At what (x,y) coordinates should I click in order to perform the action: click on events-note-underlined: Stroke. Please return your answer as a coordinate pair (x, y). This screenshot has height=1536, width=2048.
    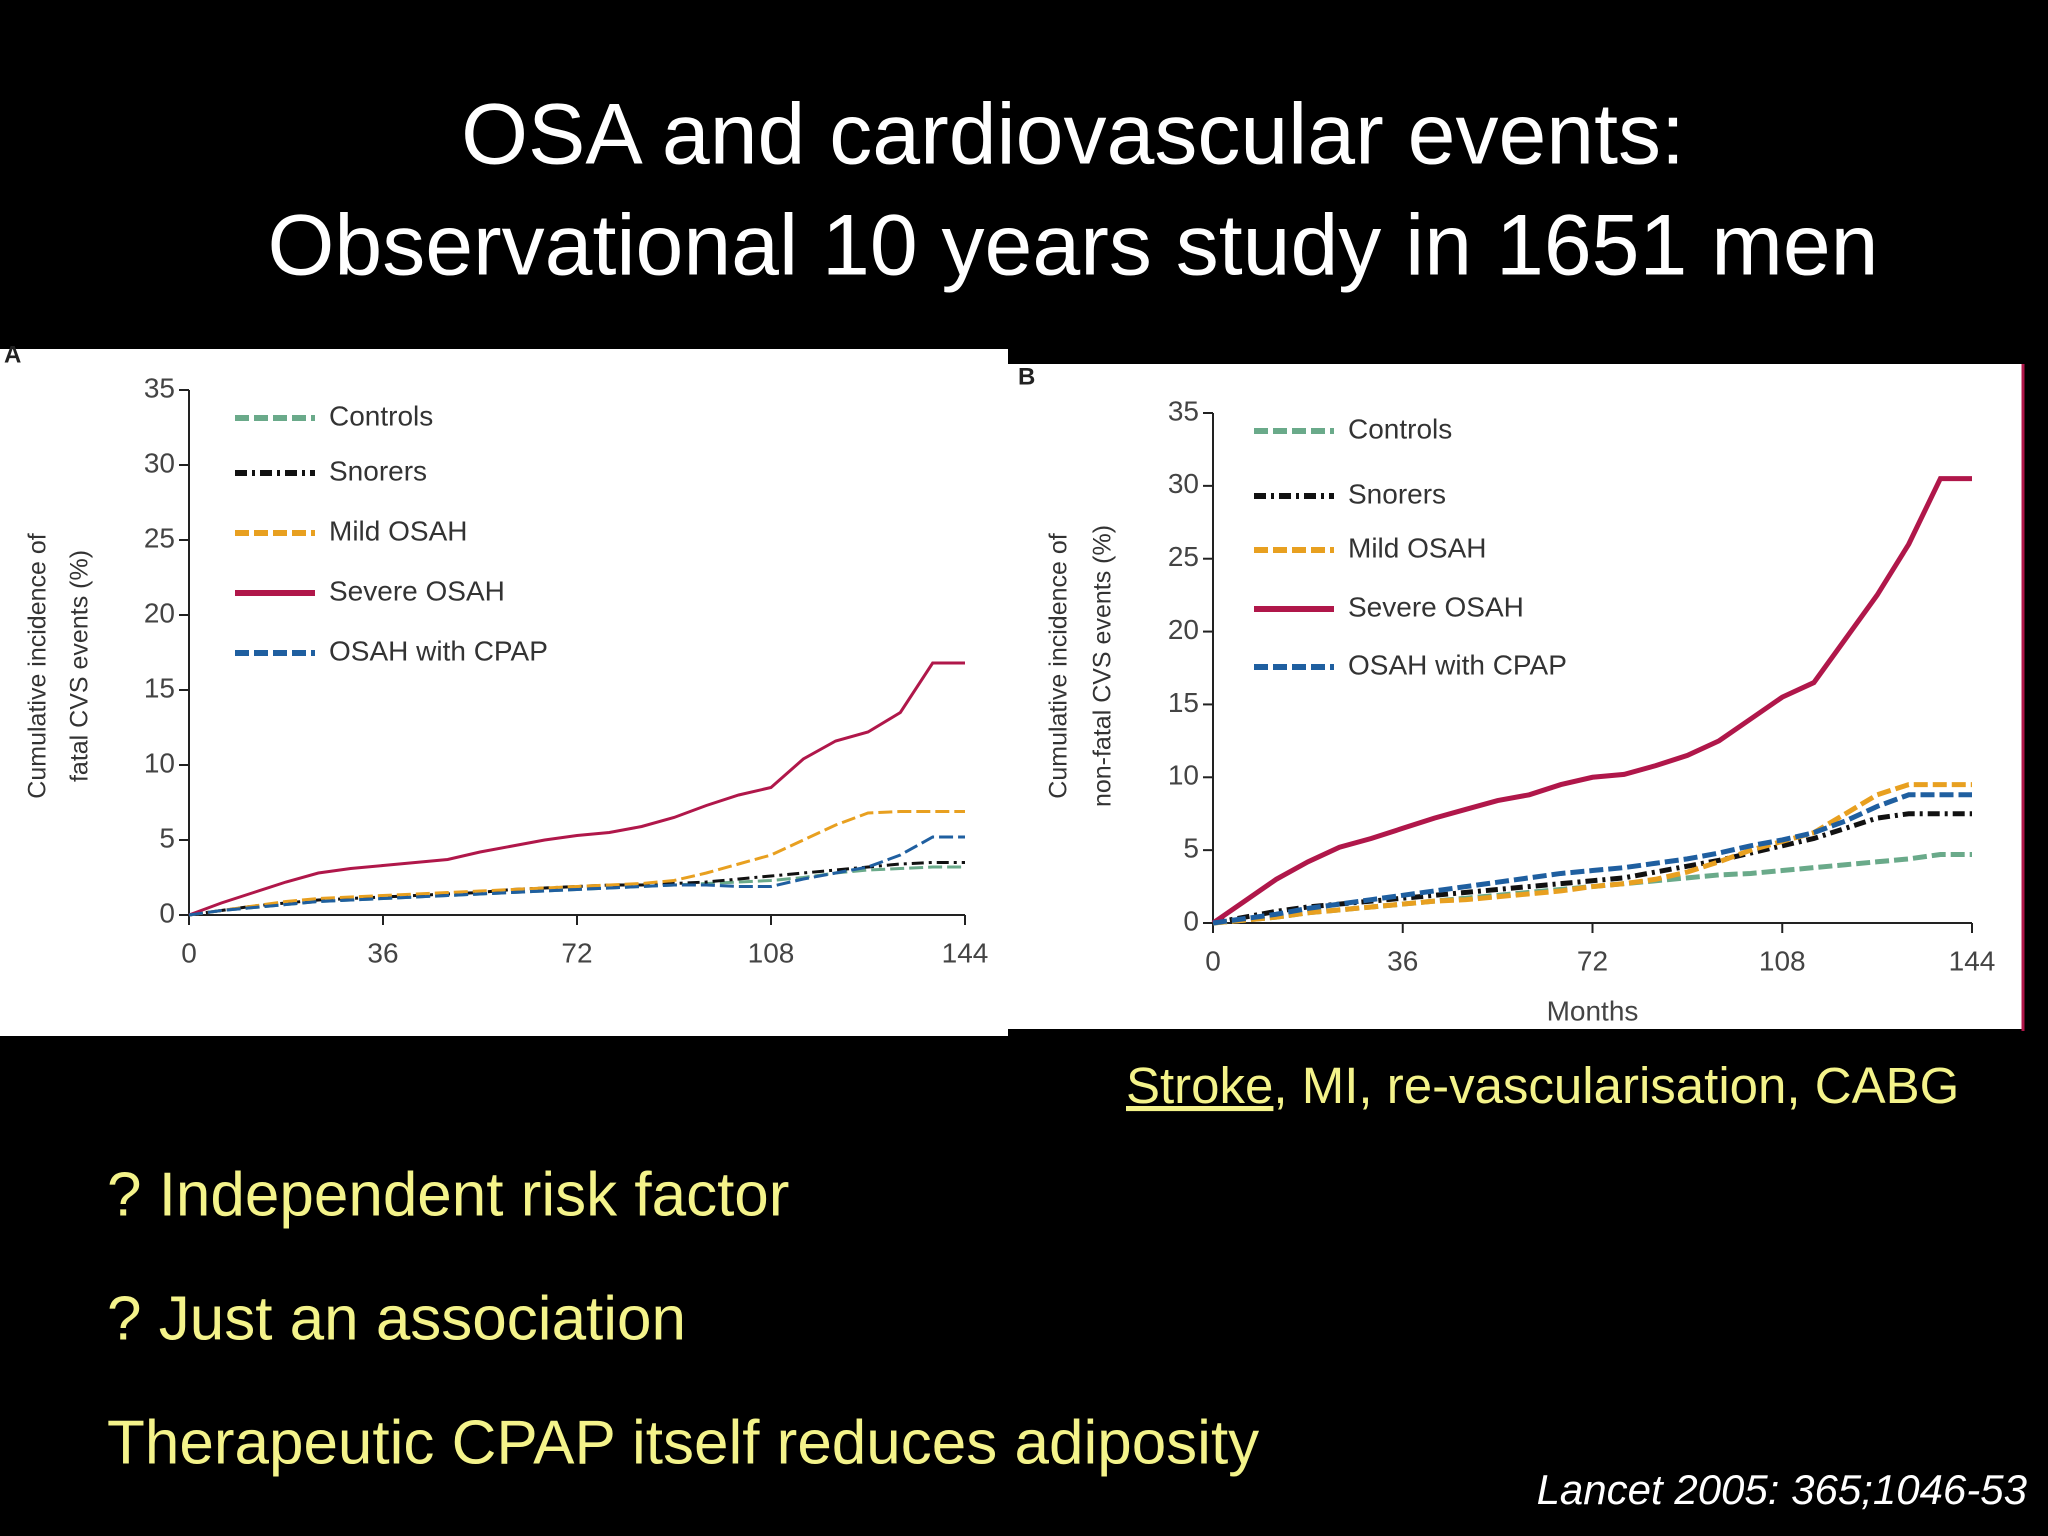
    Looking at the image, I should click on (1199, 1085).